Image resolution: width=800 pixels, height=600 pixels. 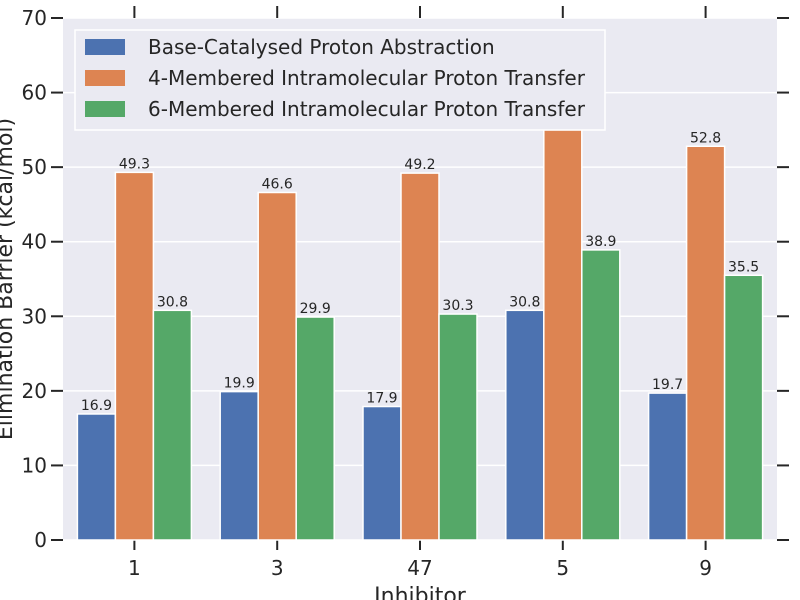 I want to click on x-axis-label: Inhibitor, so click(x=420, y=592).